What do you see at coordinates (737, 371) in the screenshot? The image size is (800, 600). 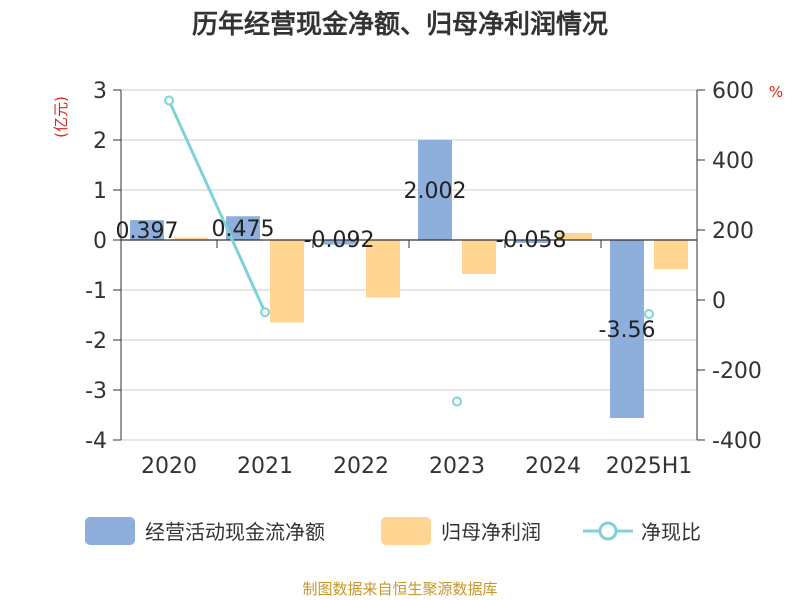 I see `right-tick-label: -200` at bounding box center [737, 371].